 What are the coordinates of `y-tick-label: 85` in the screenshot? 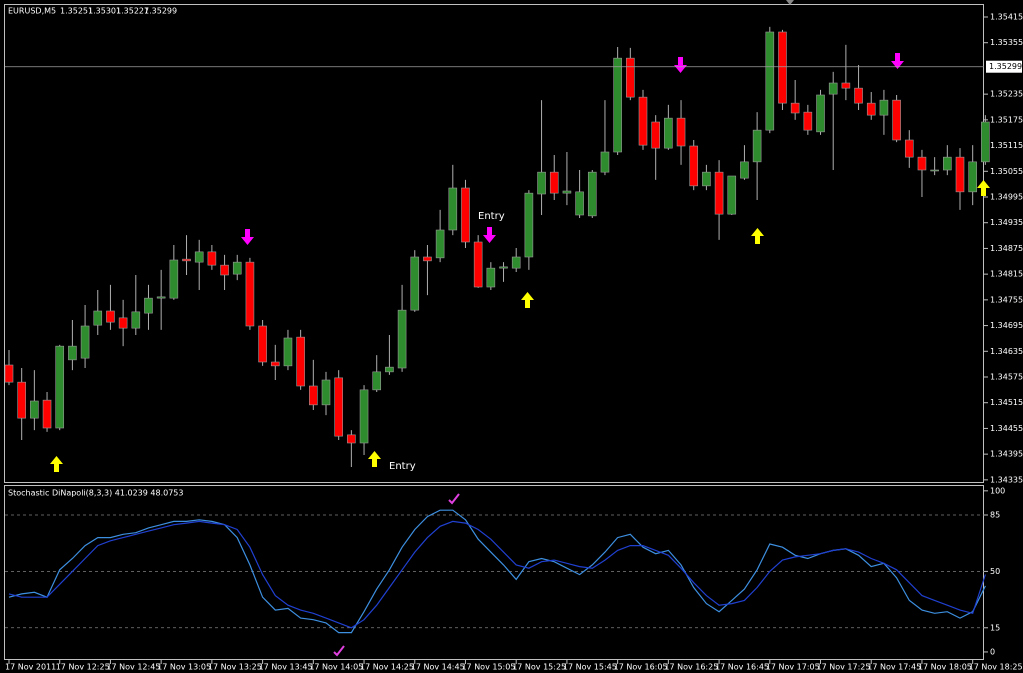 It's located at (995, 515).